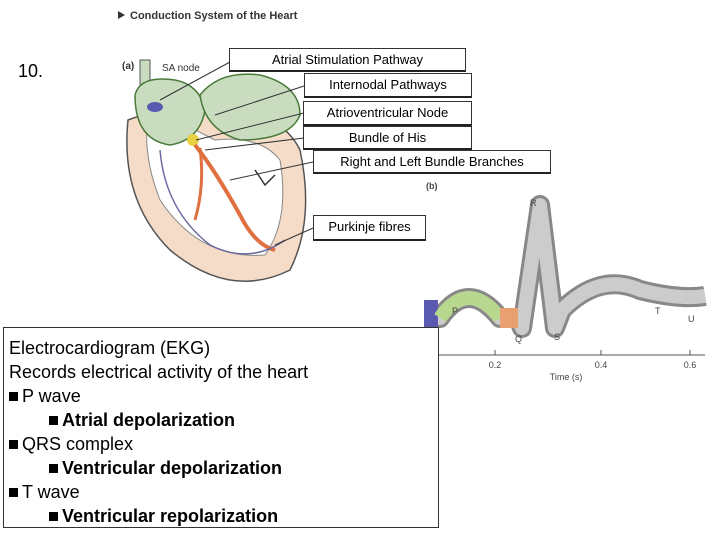 Image resolution: width=720 pixels, height=540 pixels. Describe the element at coordinates (223, 492) in the screenshot. I see `bullet-term: T wave` at that location.